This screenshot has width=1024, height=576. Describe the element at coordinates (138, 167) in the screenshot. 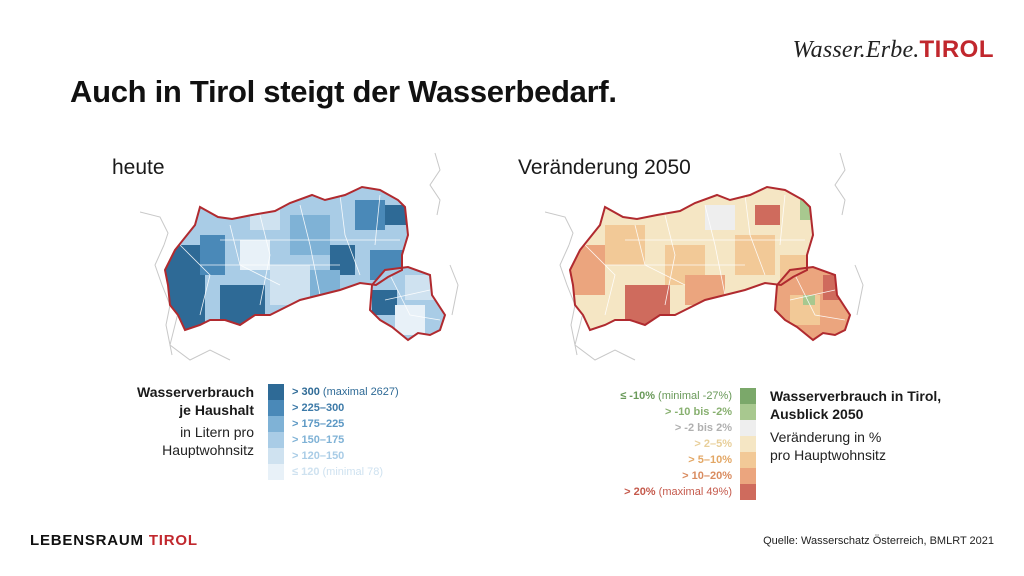

I see `map-label-today: heute` at that location.